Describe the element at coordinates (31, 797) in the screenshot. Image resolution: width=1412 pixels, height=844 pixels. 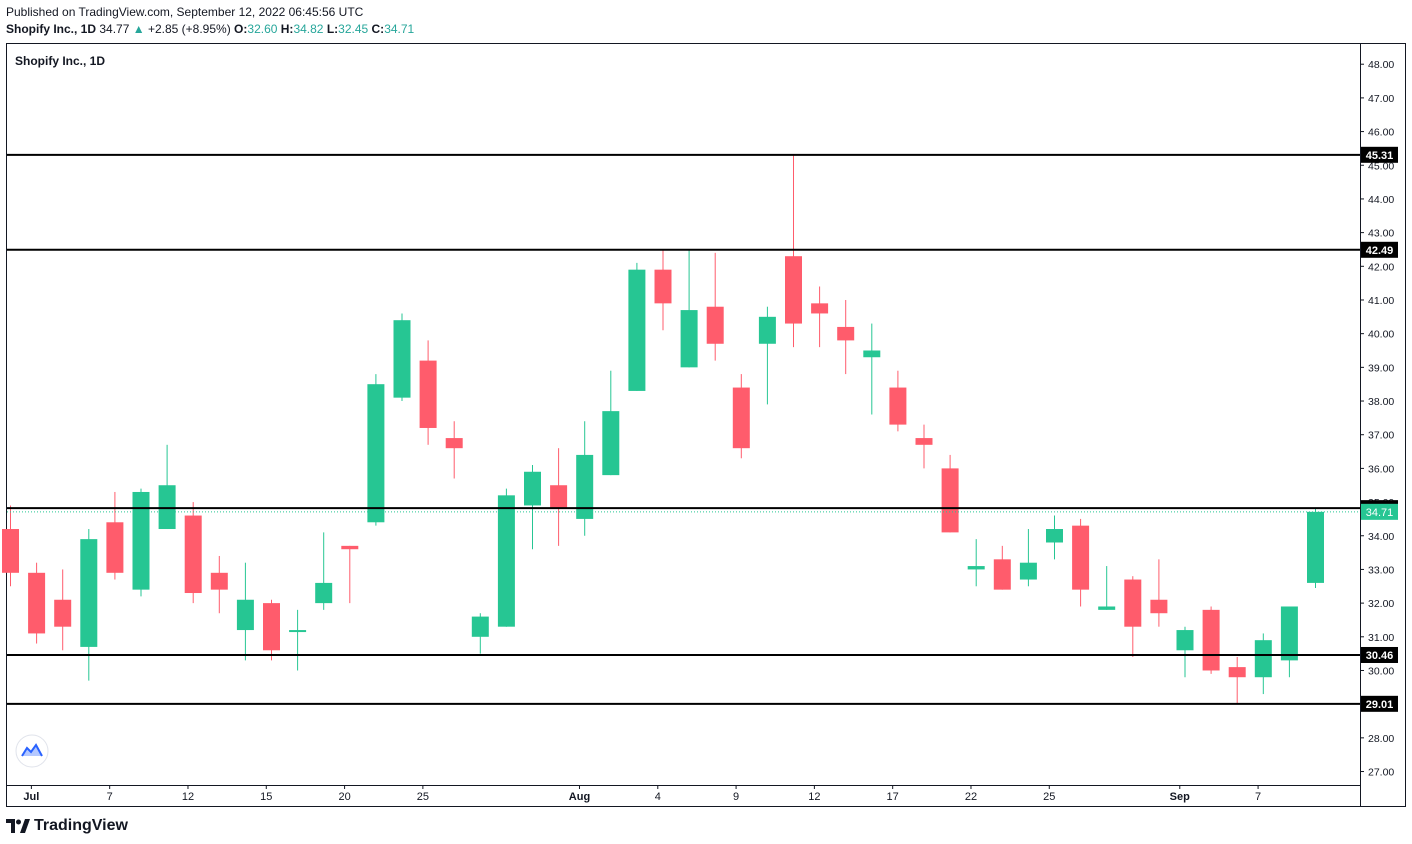
I see `x-tick-label: Jul` at that location.